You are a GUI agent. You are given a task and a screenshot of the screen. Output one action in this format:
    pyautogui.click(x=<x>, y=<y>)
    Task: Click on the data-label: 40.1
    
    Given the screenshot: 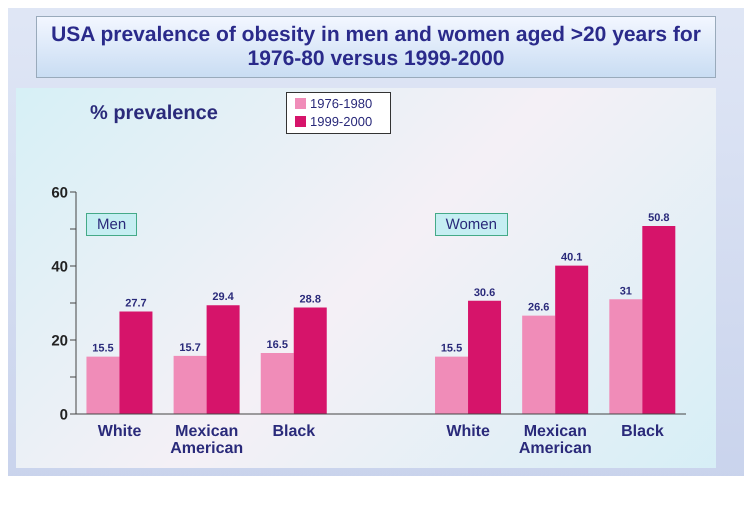 What is the action you would take?
    pyautogui.click(x=571, y=258)
    